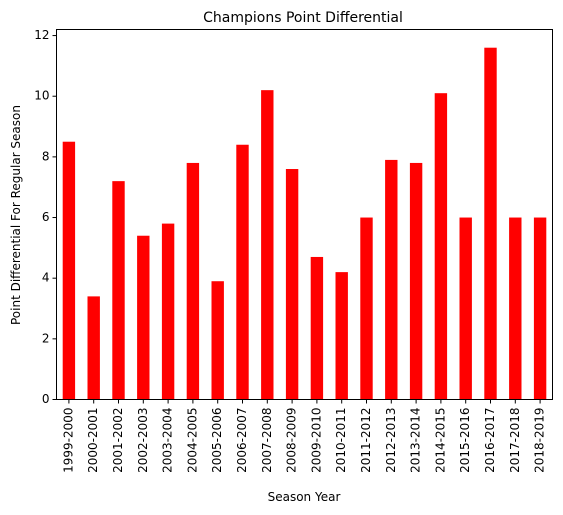  Describe the element at coordinates (93, 348) in the screenshot. I see `bar-2000-2001` at that location.